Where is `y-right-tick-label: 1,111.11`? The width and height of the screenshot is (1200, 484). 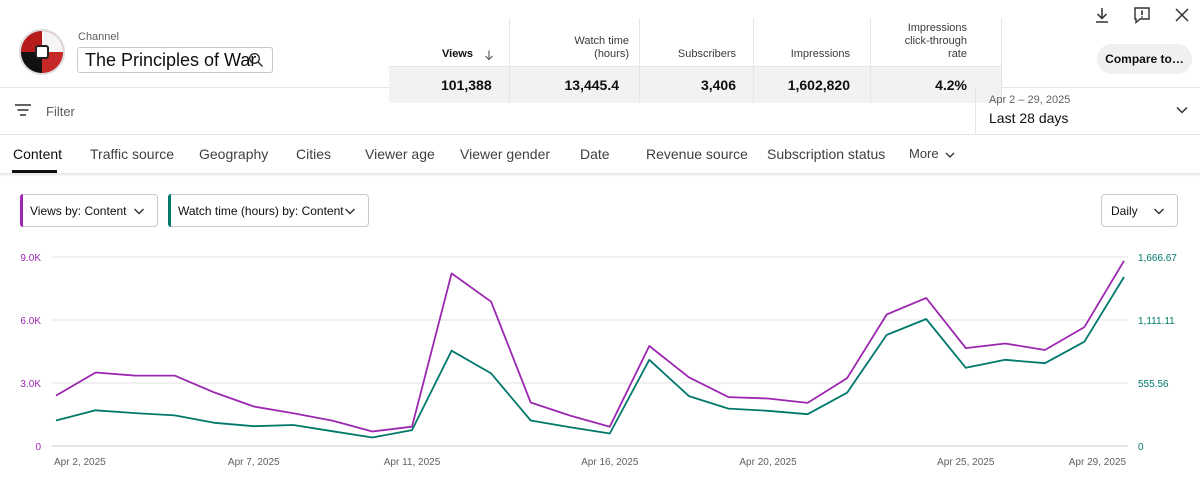
y-right-tick-label: 1,111.11 is located at coordinates (1156, 321).